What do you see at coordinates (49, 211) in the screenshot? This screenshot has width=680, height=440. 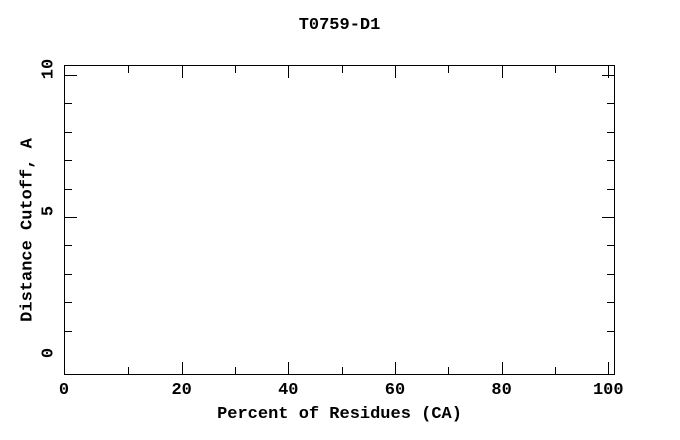 I see `y-tick-label-5: 5` at bounding box center [49, 211].